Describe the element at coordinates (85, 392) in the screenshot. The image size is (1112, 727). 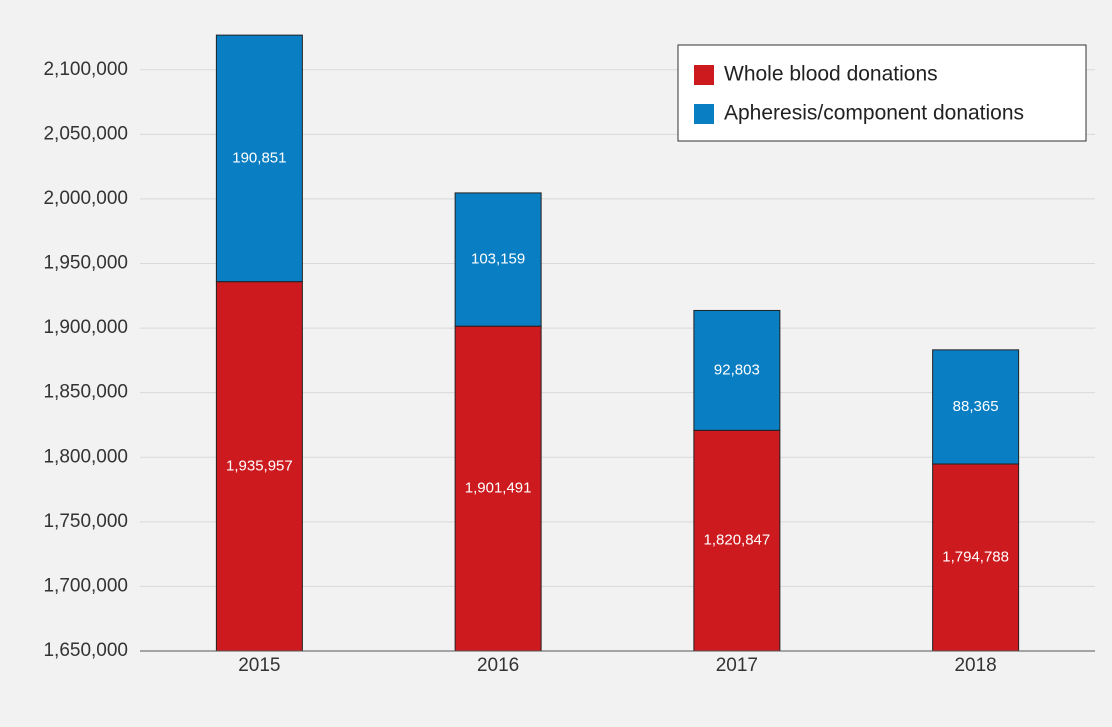
I see `y-tick-label: 1,850,000` at that location.